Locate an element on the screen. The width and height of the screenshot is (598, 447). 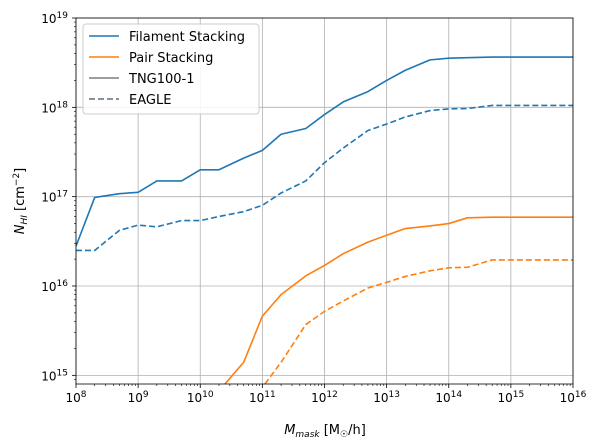
x-tick-exp: 12 is located at coordinates (331, 395).